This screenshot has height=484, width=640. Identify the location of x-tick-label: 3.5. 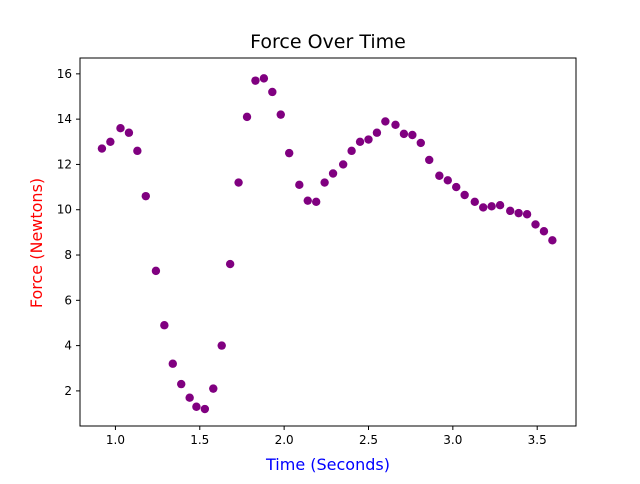
(537, 440).